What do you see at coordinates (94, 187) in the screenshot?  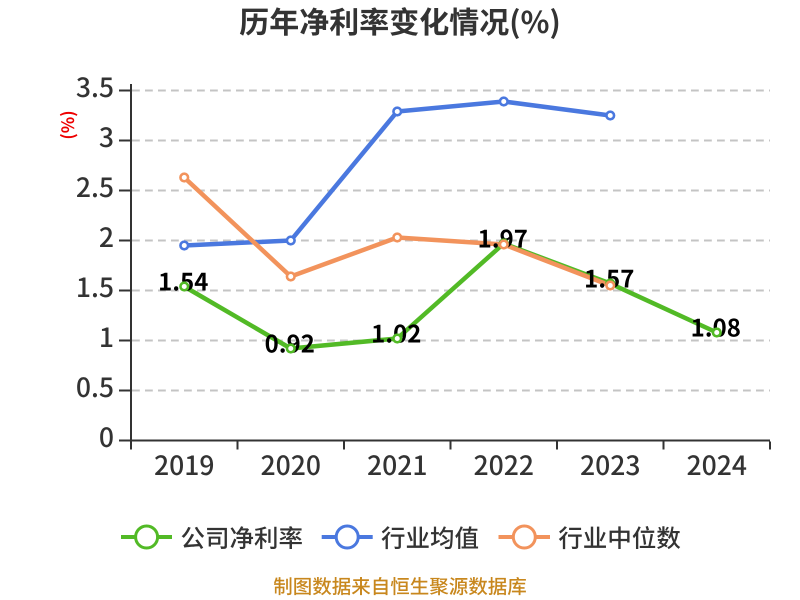 I see `y-tick-label-2.5` at bounding box center [94, 187].